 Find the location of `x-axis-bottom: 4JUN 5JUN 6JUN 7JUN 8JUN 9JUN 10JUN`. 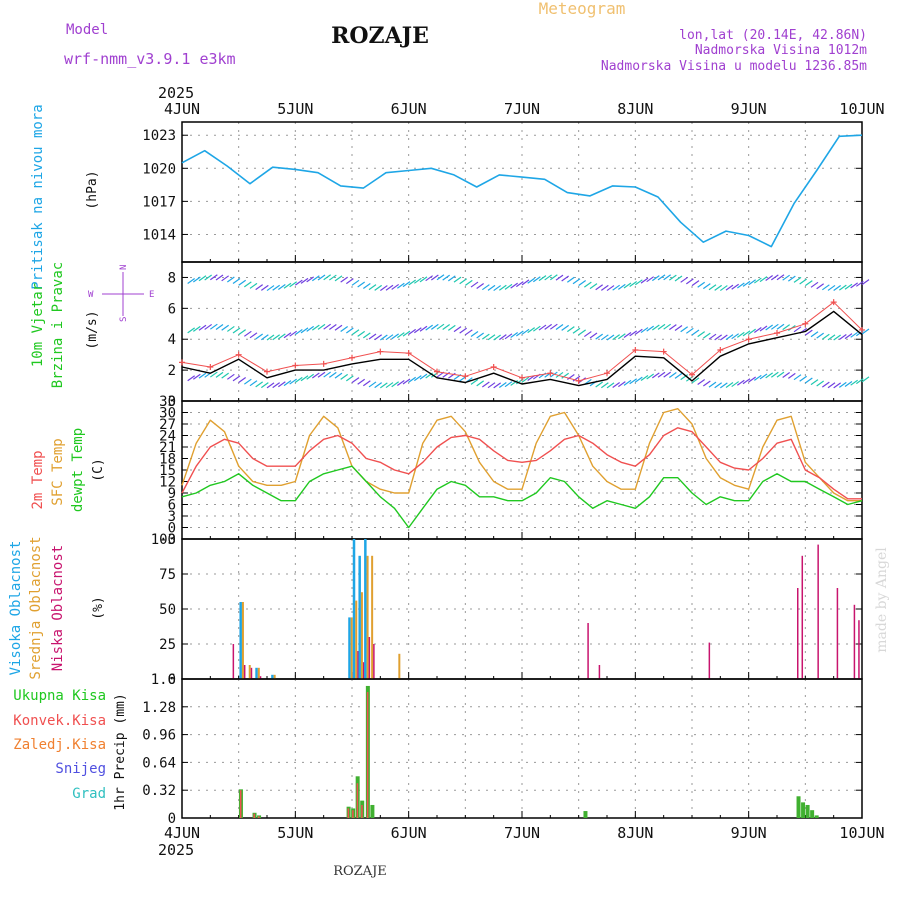

x-axis-bottom: 4JUN 5JUN 6JUN 7JUN 8JUN 9JUN 10JUN is located at coordinates (524, 833).